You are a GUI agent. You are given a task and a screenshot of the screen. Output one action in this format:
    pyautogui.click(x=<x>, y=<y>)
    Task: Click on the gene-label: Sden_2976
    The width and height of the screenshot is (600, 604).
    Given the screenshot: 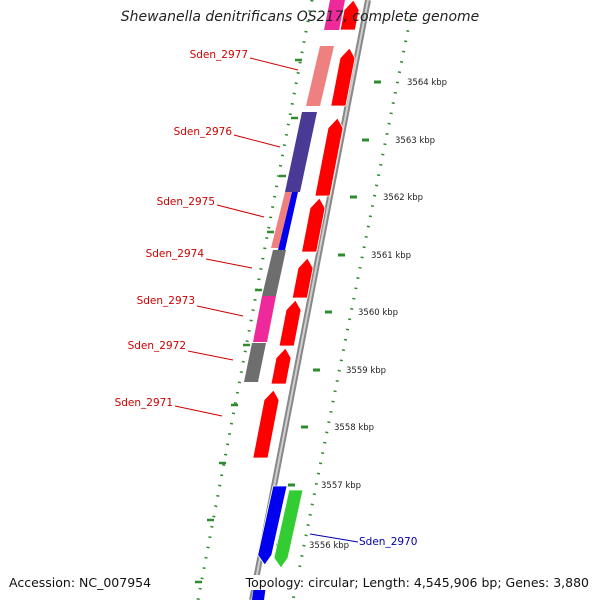 What is the action you would take?
    pyautogui.click(x=203, y=132)
    